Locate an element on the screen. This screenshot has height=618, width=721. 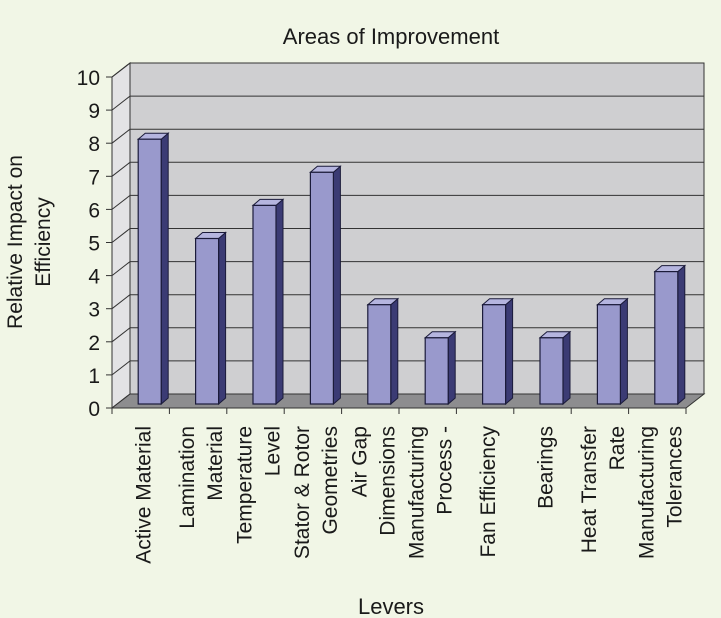
x-tick-label: Process - is located at coordinates (445, 470).